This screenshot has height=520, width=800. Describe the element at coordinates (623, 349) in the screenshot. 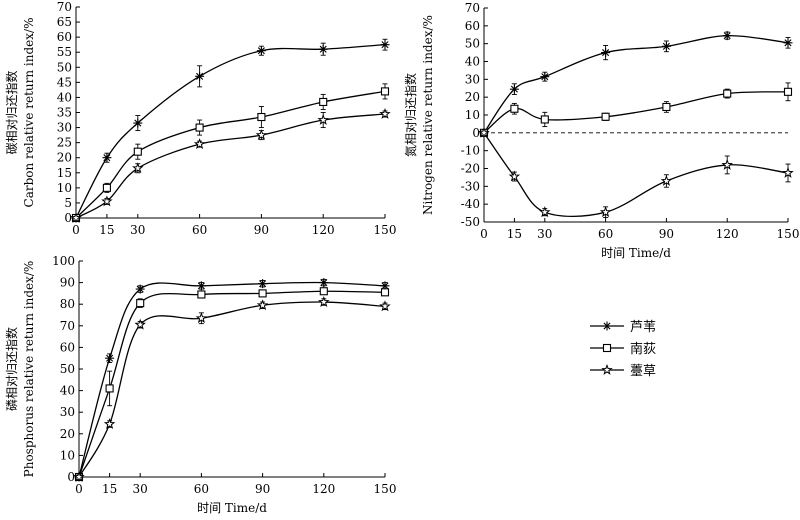

I see `legend-item: 南荻` at that location.